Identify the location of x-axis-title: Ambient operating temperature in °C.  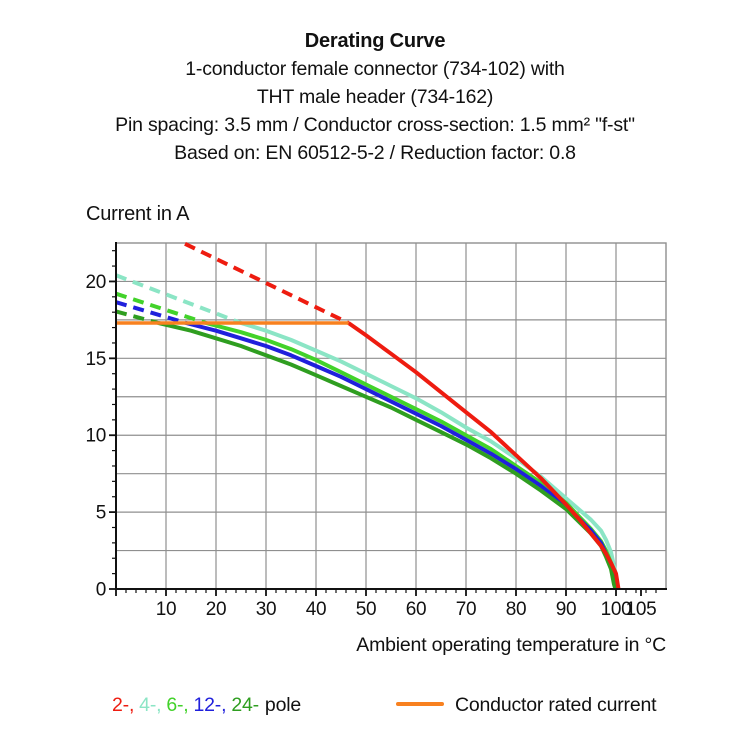
(511, 645).